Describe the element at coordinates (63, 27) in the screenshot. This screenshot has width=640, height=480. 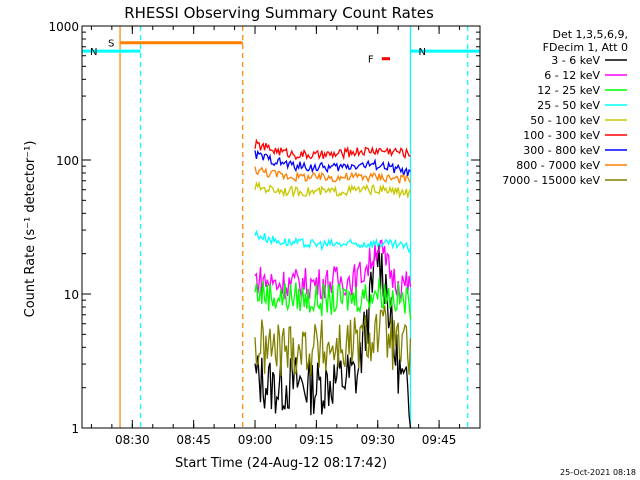
I see `y-tick-label: 1000` at that location.